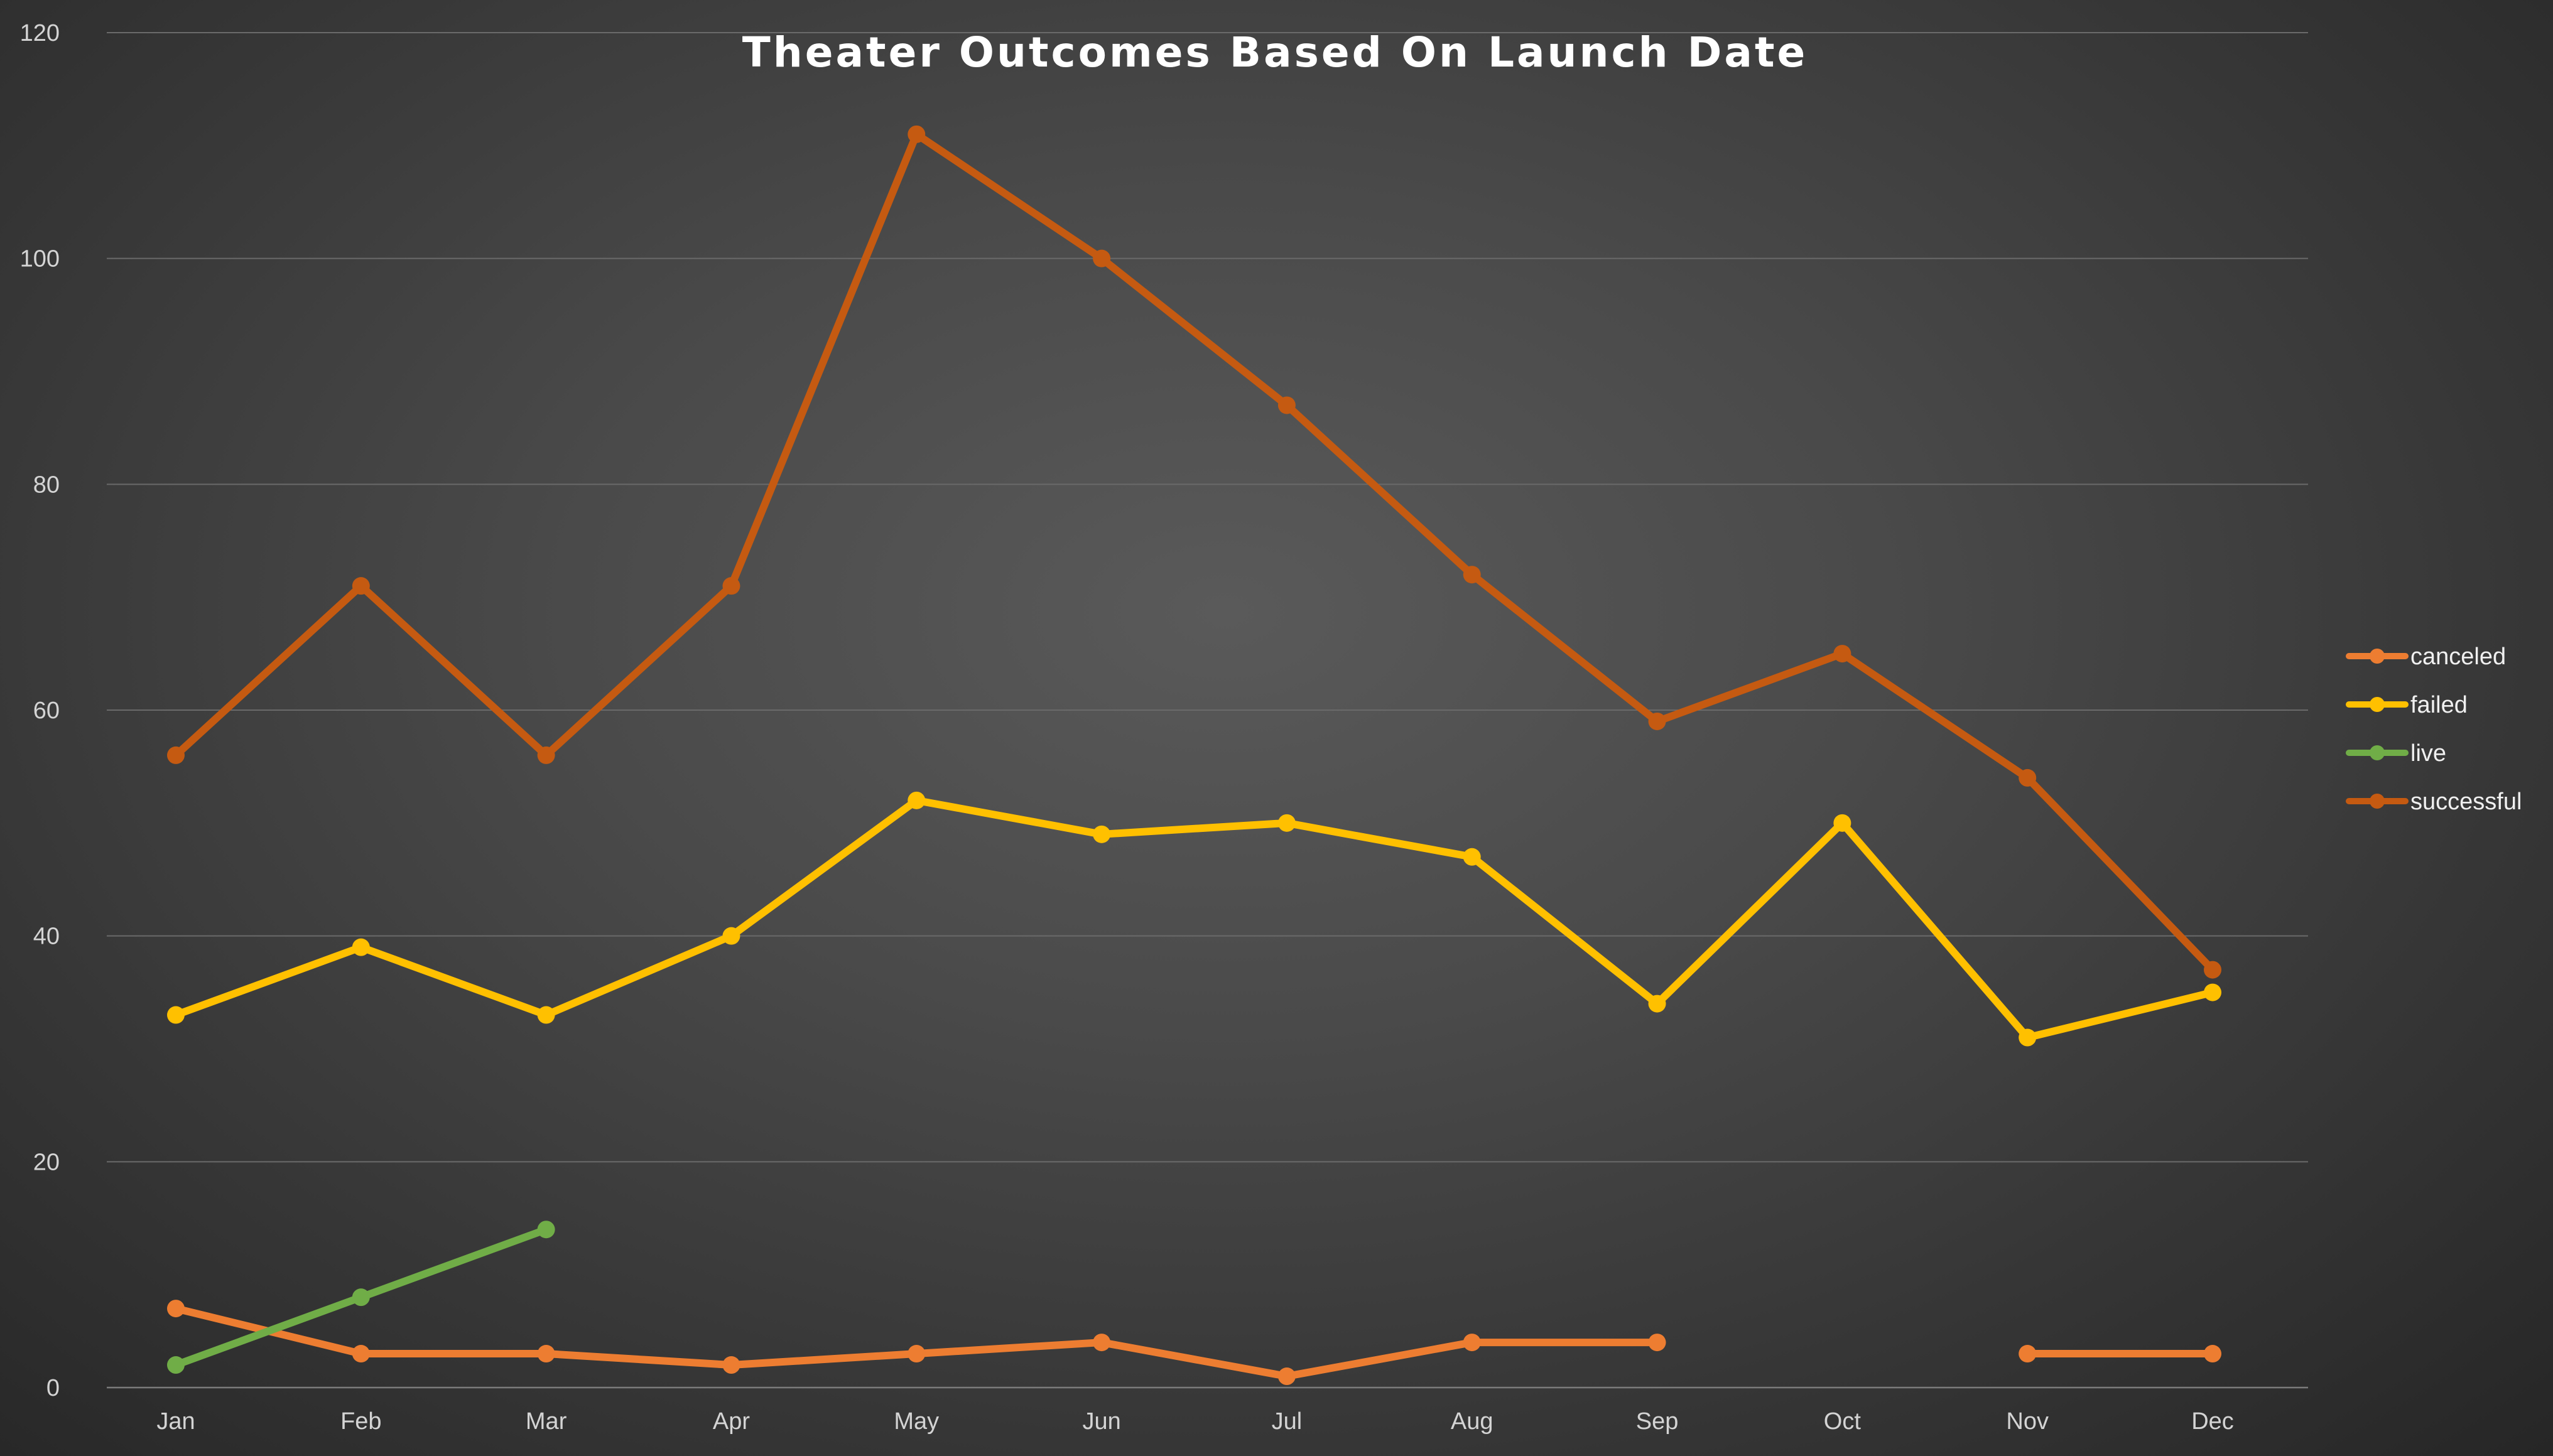  What do you see at coordinates (731, 1421) in the screenshot?
I see `x-tick-label: Apr` at bounding box center [731, 1421].